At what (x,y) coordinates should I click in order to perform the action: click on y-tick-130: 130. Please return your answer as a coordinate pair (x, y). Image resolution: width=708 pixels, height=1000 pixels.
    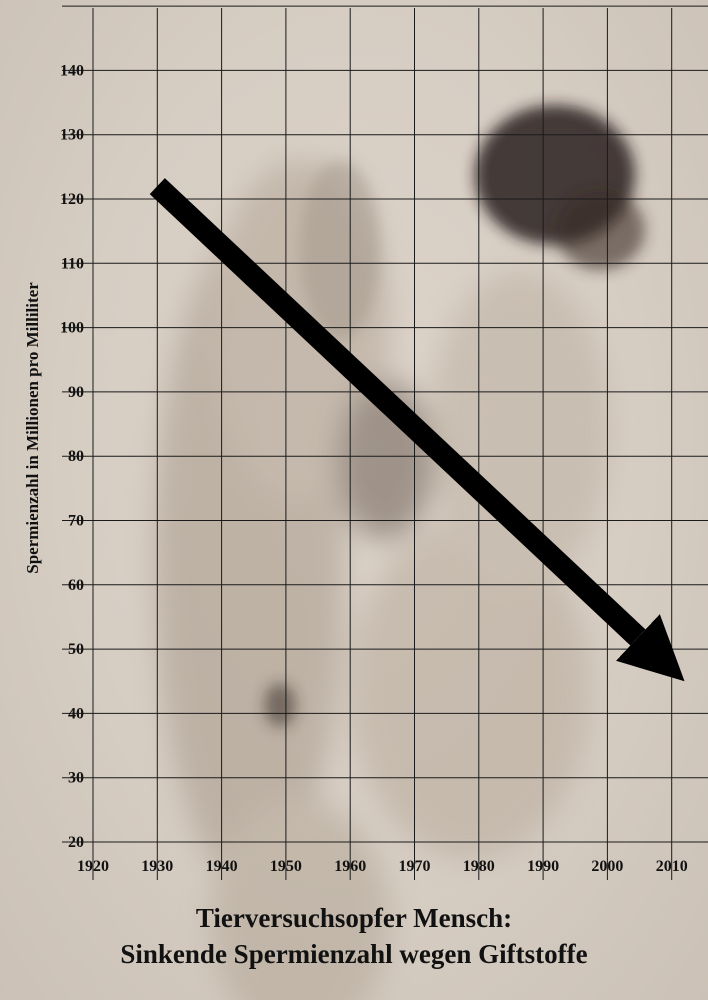
    Looking at the image, I should click on (72, 135).